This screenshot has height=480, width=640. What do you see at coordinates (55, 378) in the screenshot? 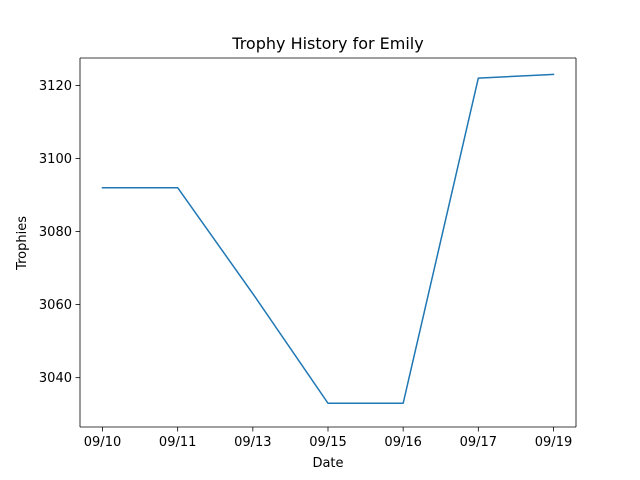
I see `y-tick-label: 3040` at bounding box center [55, 378].